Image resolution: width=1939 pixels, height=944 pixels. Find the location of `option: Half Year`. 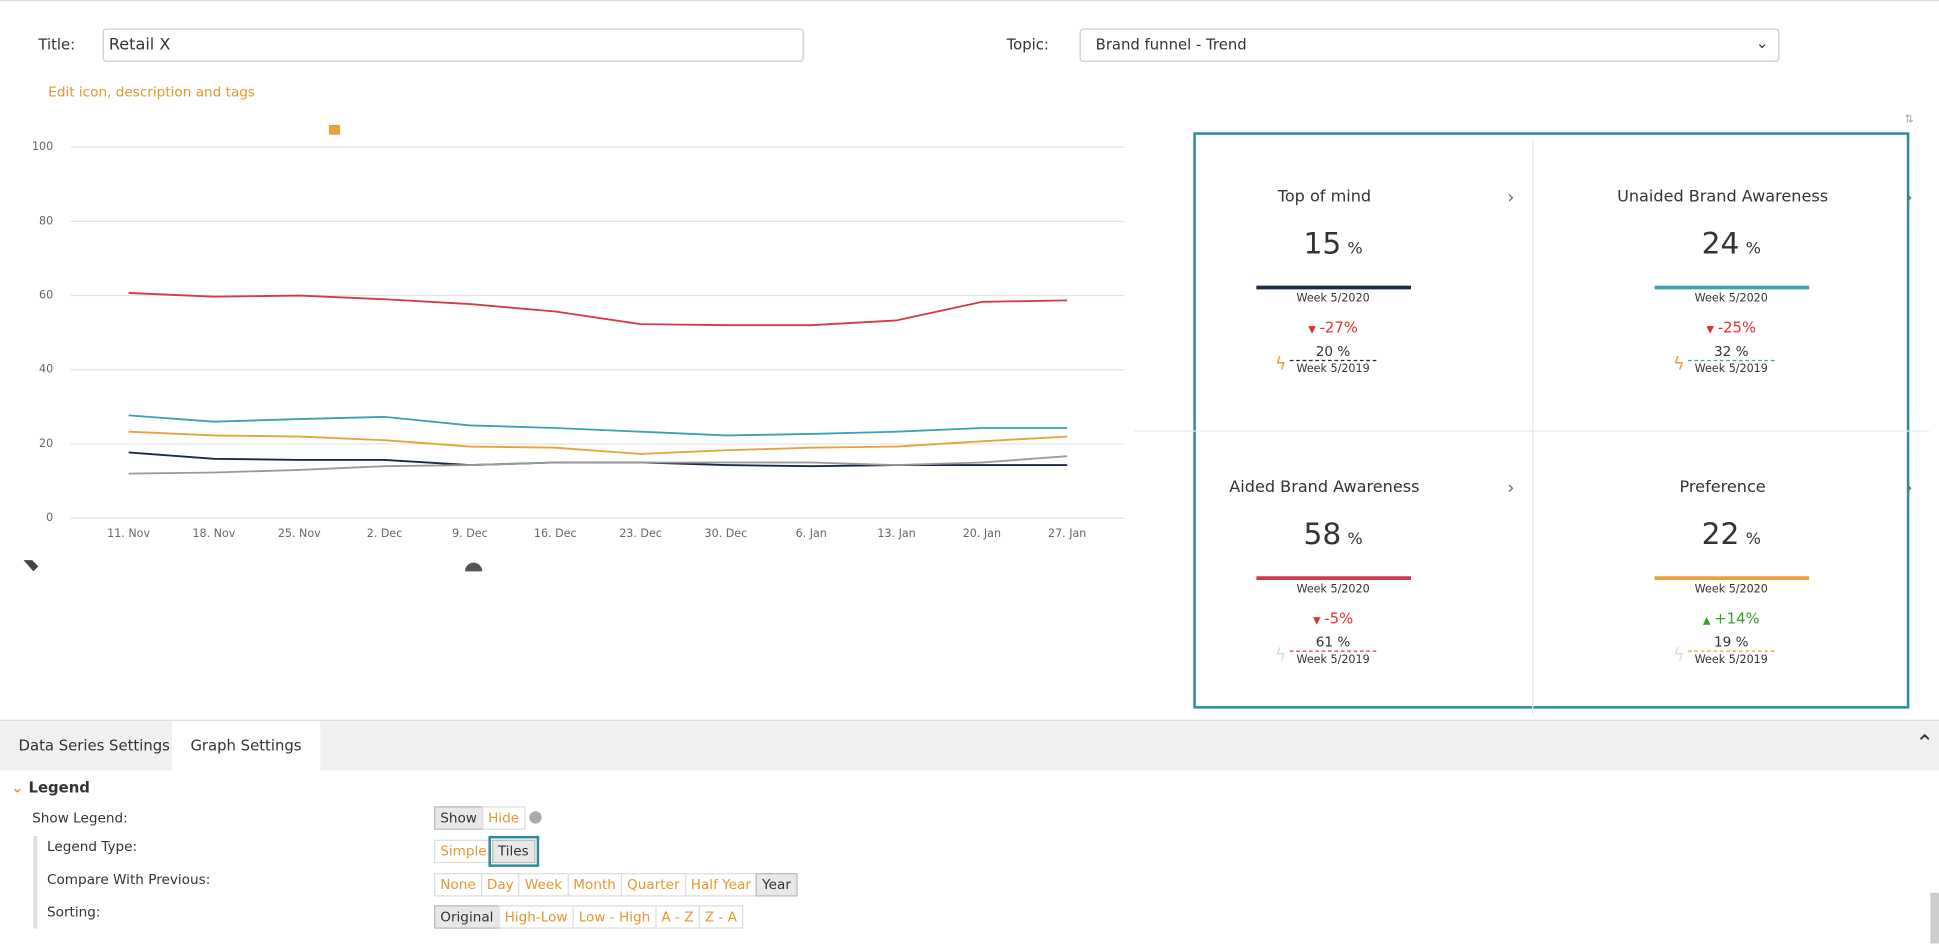

option: Half Year is located at coordinates (721, 885).